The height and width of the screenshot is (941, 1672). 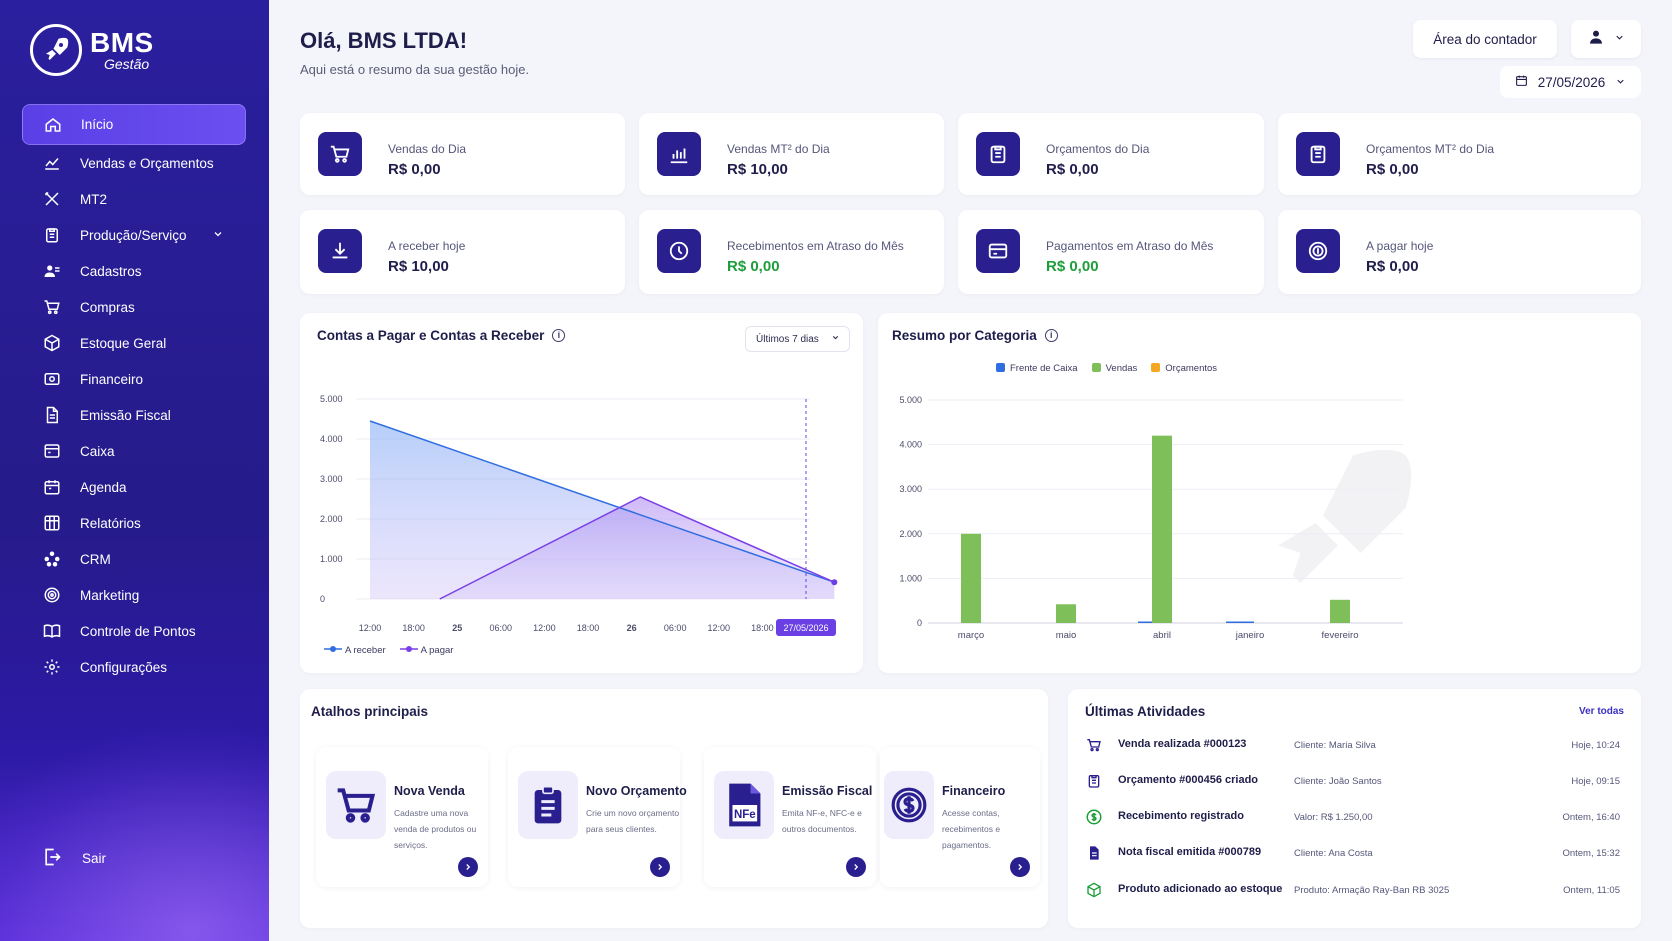 What do you see at coordinates (125, 415) in the screenshot?
I see `sidebar-item-label: Emissão Fiscal` at bounding box center [125, 415].